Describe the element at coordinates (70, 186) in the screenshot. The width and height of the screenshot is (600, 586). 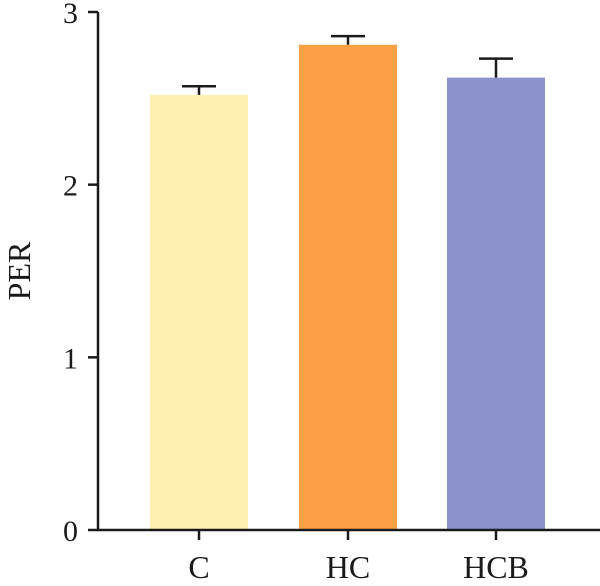
I see `y-tick-label: 2` at that location.